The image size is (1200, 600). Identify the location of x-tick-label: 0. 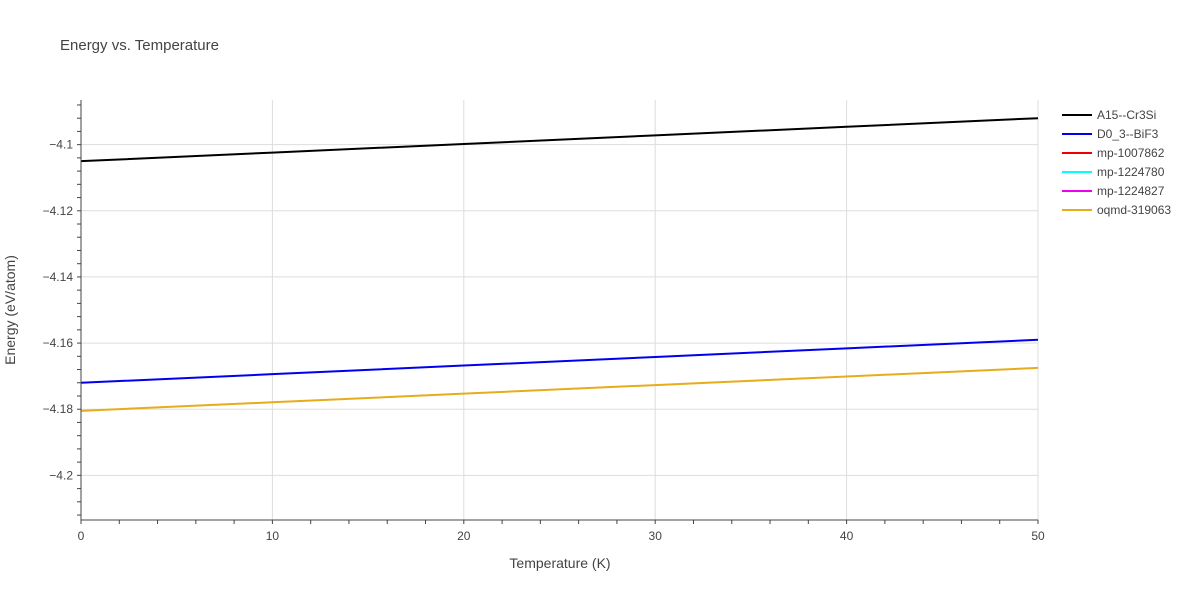
(81, 536).